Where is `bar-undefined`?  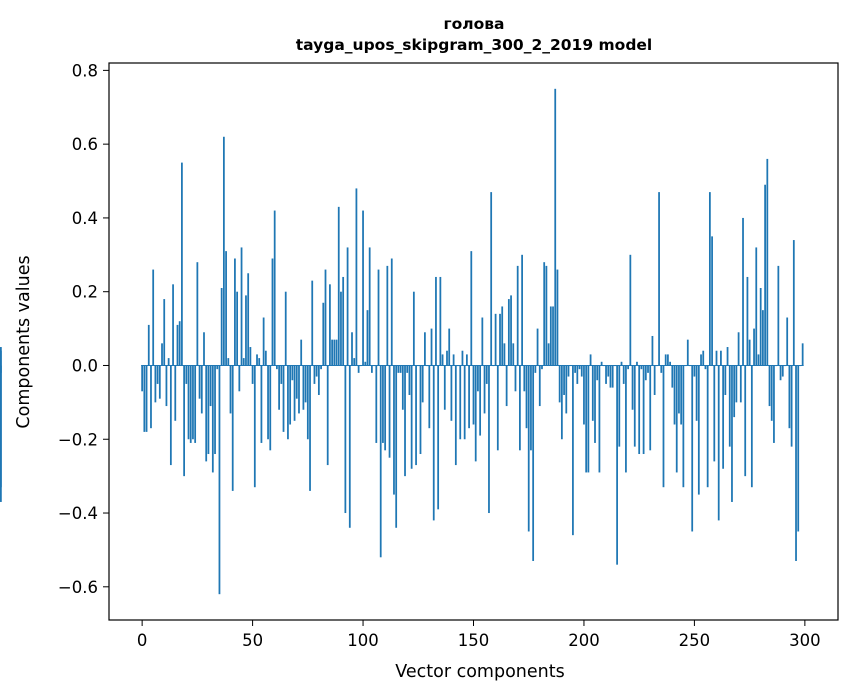 bar-undefined is located at coordinates (1, 426).